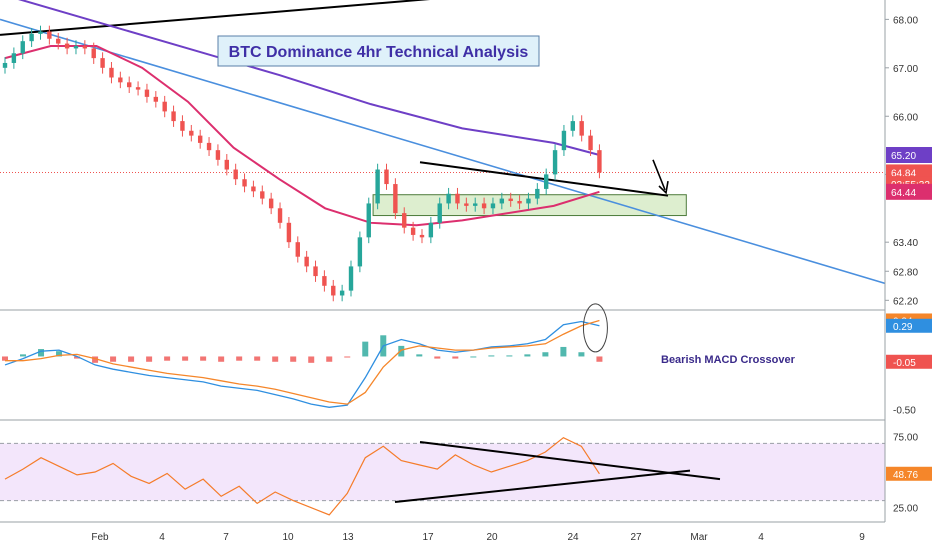  What do you see at coordinates (226, 537) in the screenshot?
I see `time-tick-label: 7` at bounding box center [226, 537].